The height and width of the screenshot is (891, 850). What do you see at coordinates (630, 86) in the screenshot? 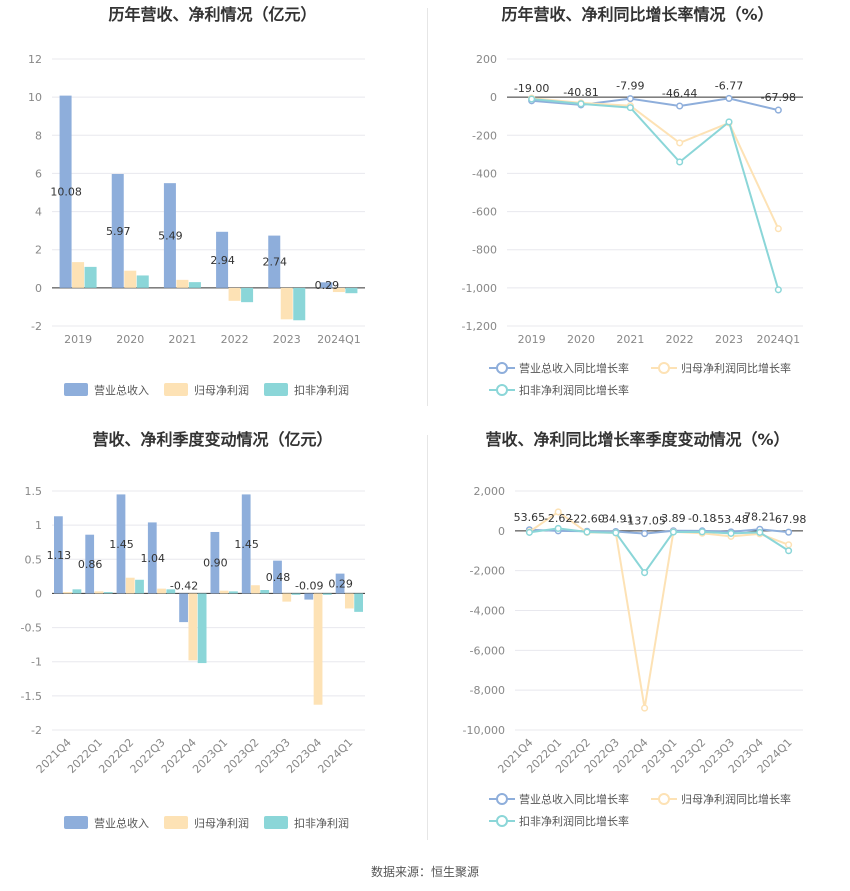
I see `data-label: -7.99` at bounding box center [630, 86].